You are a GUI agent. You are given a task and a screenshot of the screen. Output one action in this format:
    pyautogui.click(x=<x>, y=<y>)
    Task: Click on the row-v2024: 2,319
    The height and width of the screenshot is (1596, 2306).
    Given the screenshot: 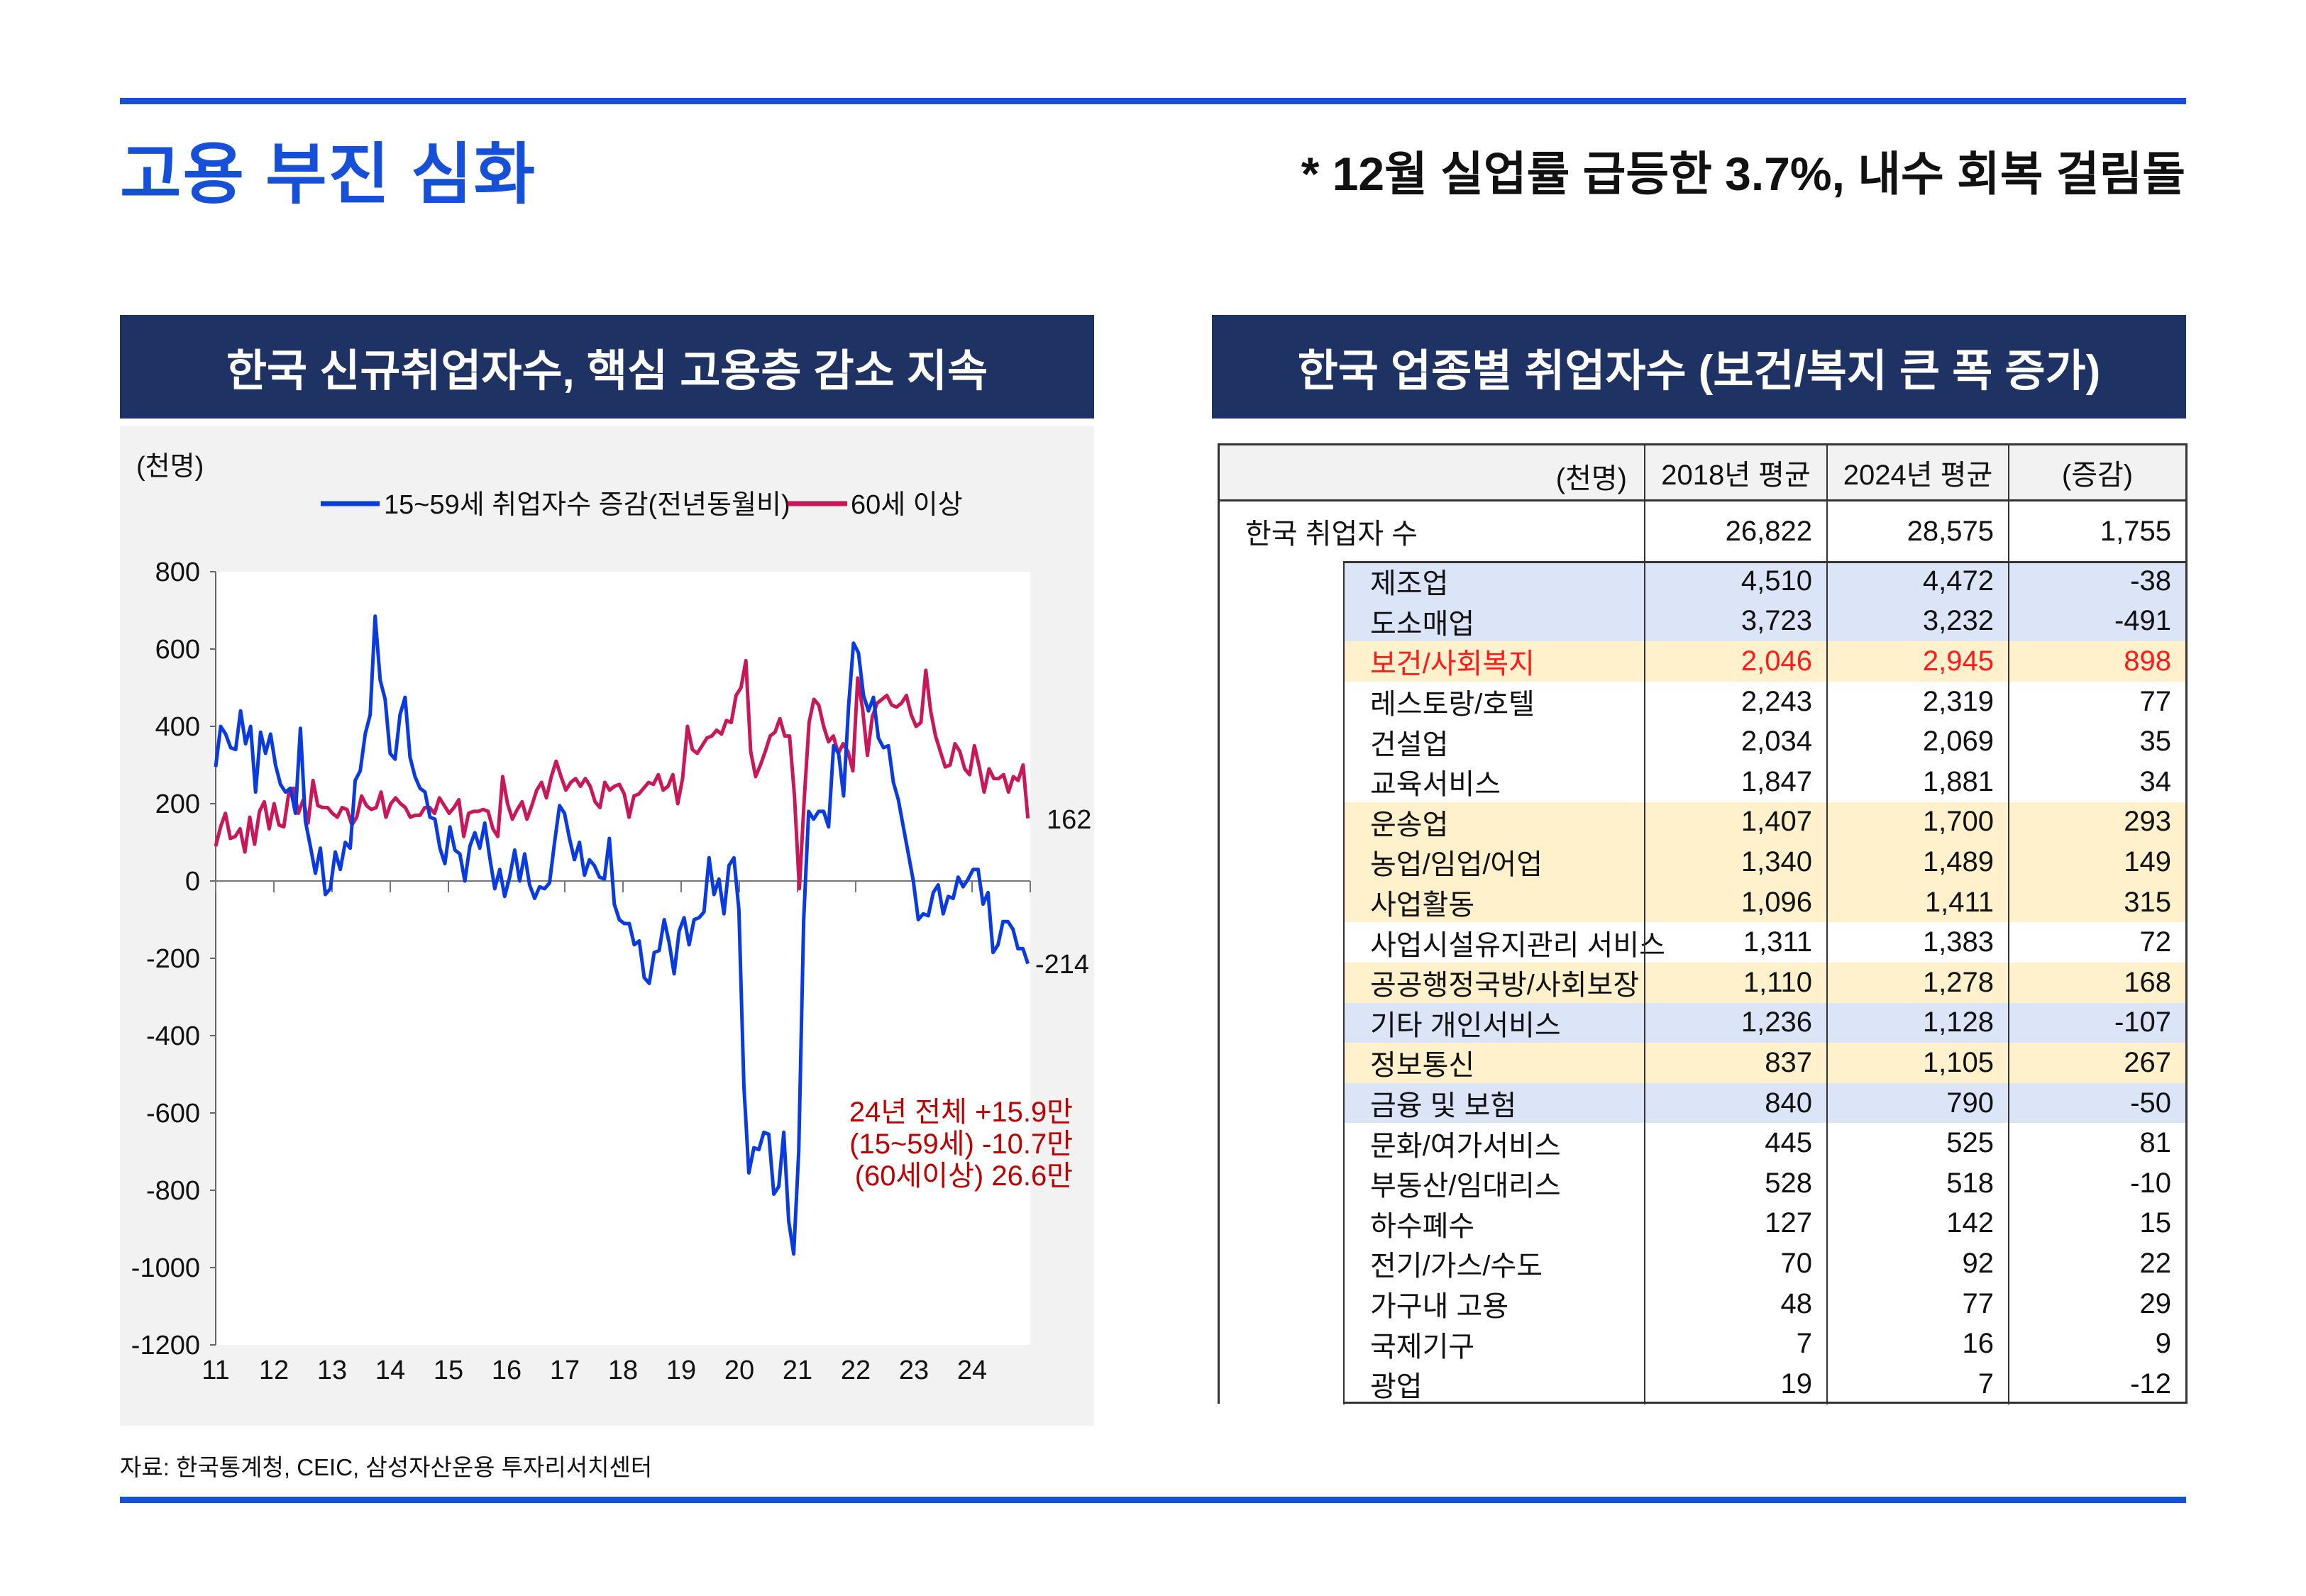 What is the action you would take?
    pyautogui.click(x=1917, y=701)
    